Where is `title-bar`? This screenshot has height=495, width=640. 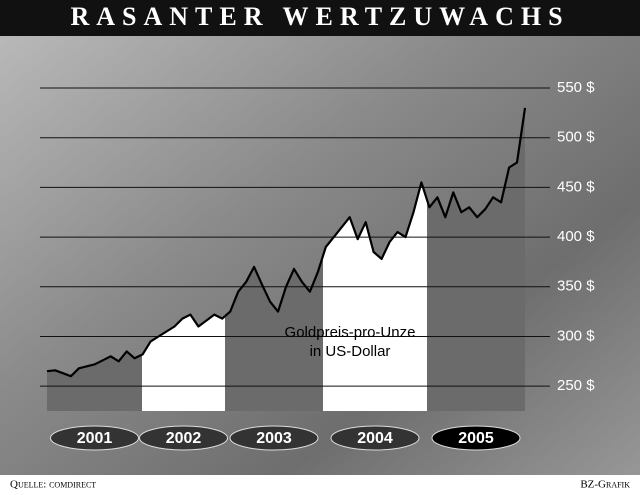 title-bar is located at coordinates (320, 18).